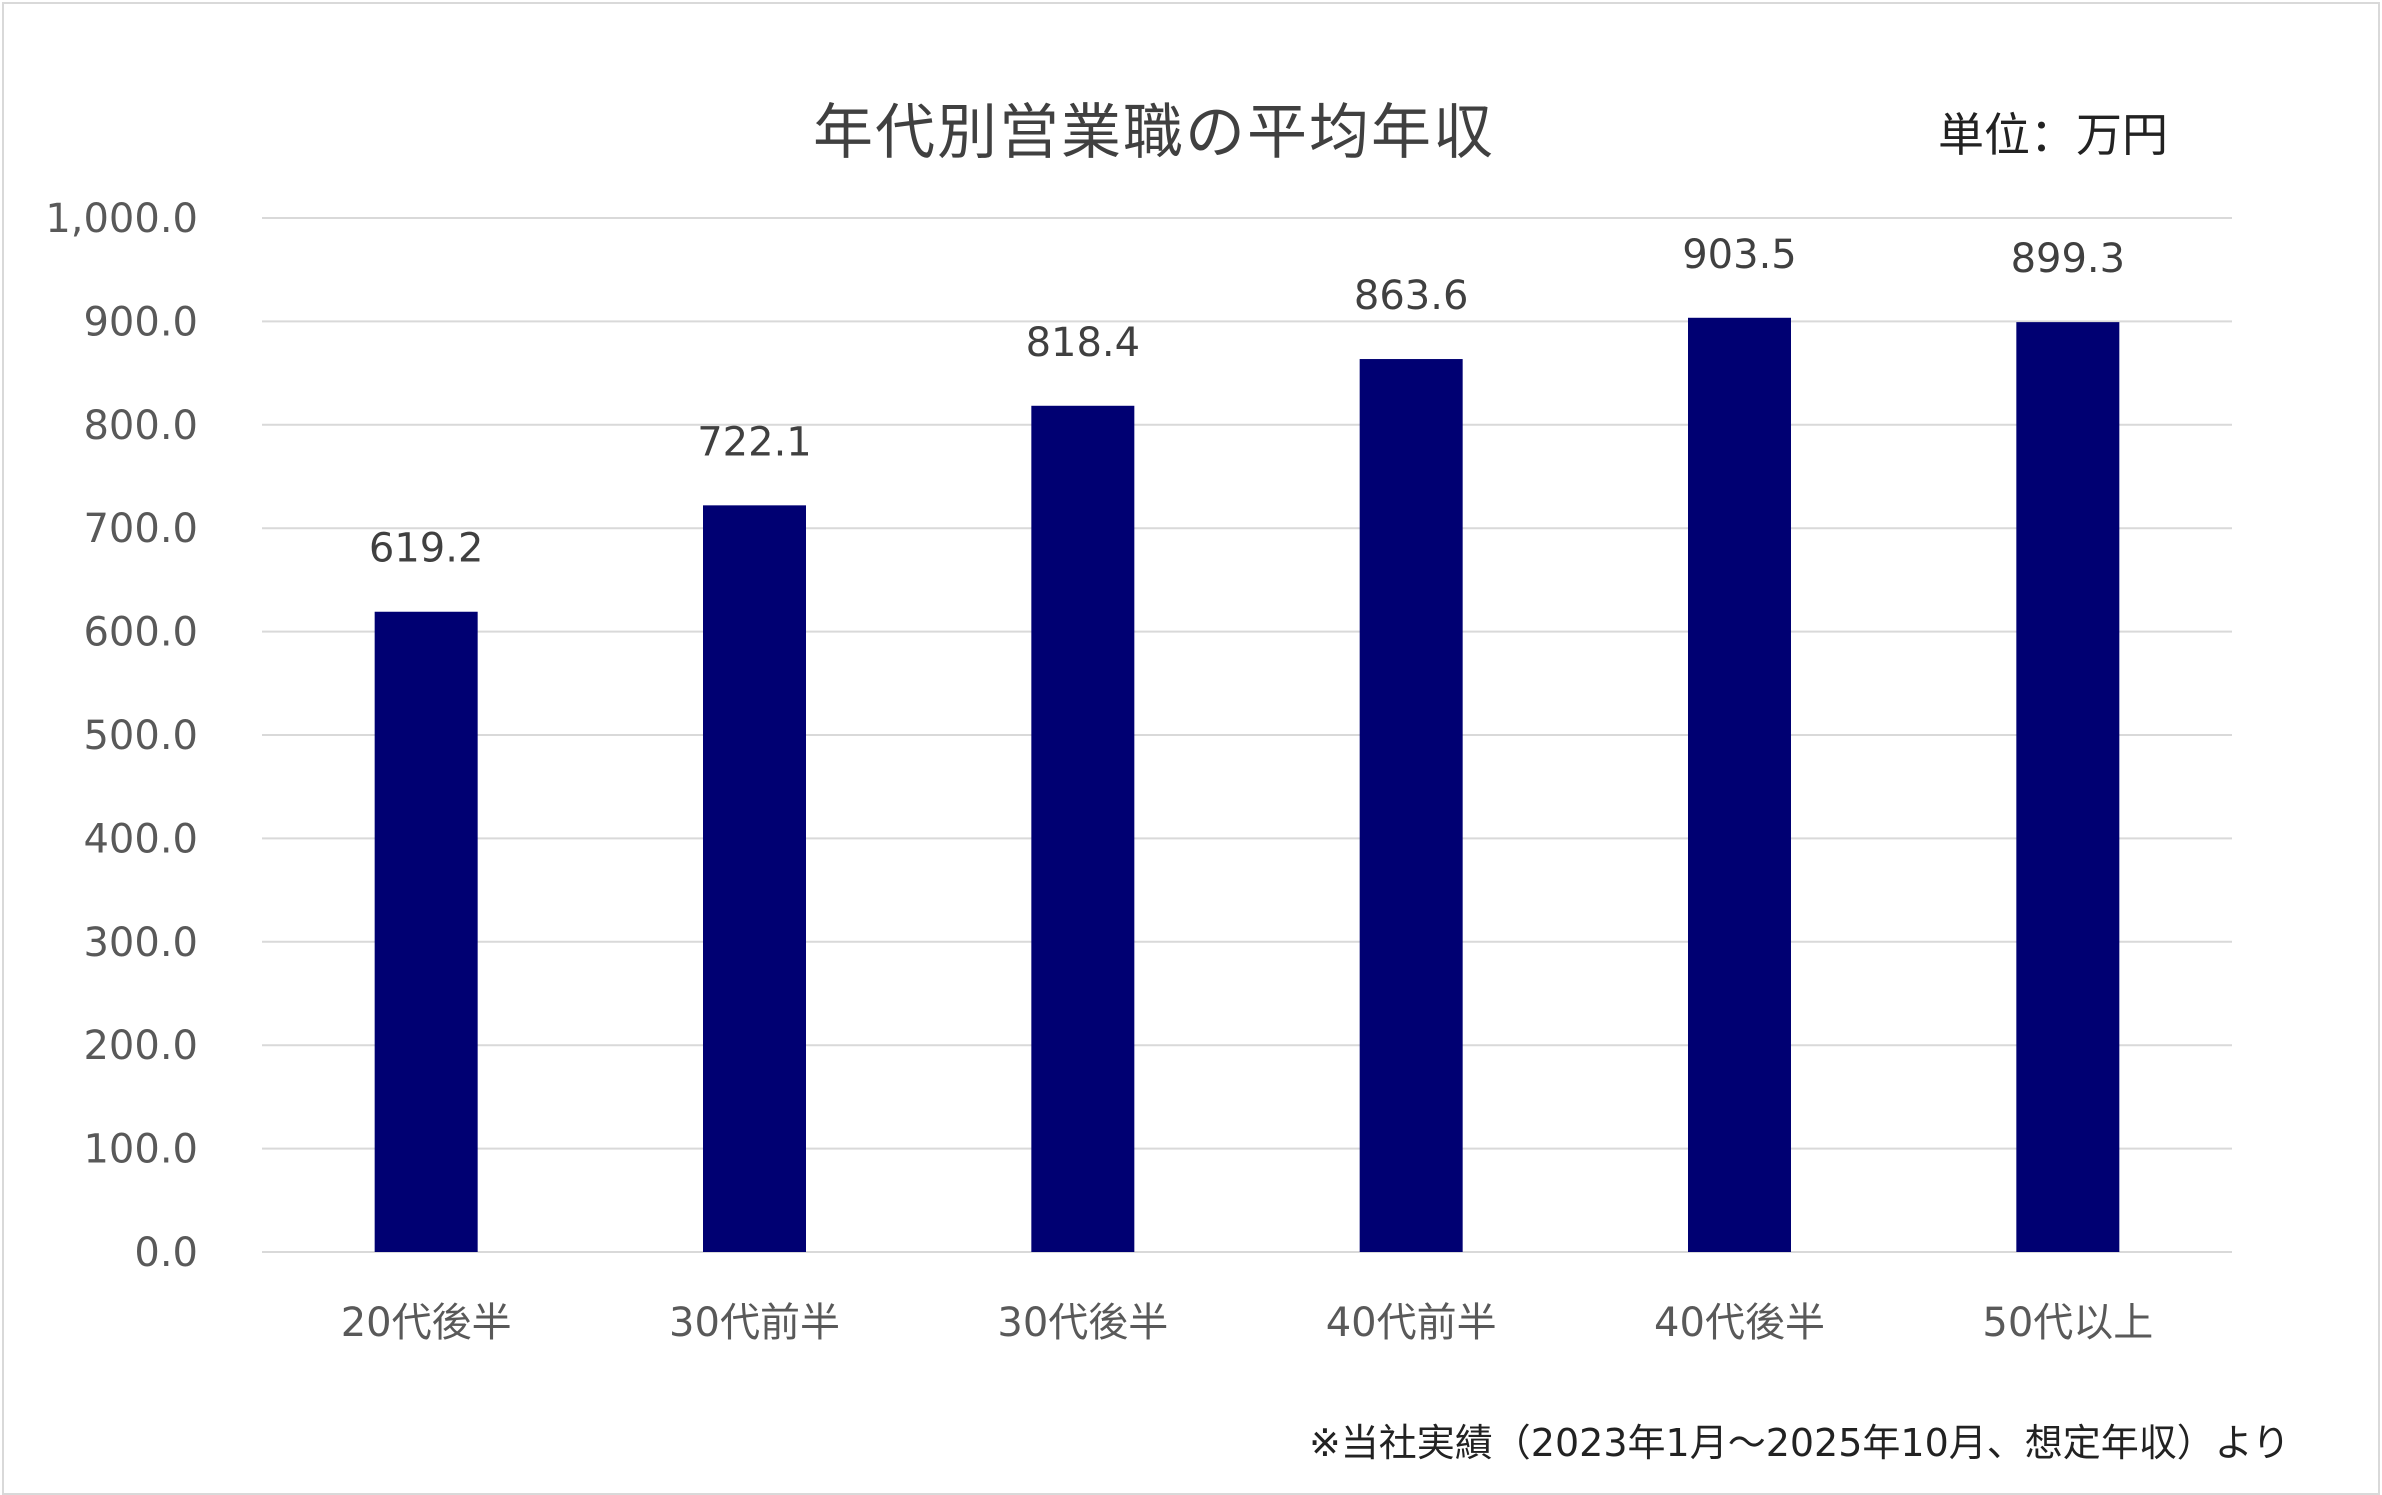 The width and height of the screenshot is (2382, 1495). Describe the element at coordinates (140, 322) in the screenshot. I see `y-tick-label: 900.0` at that location.